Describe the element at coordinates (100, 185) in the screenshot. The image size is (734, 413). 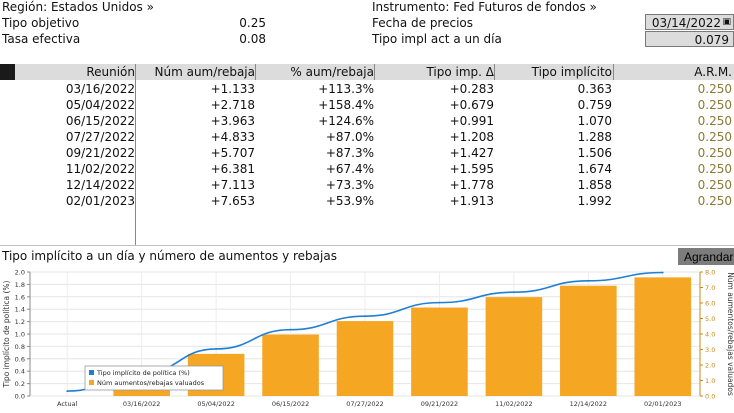
I see `cell-meeting: 12/14/2022` at that location.